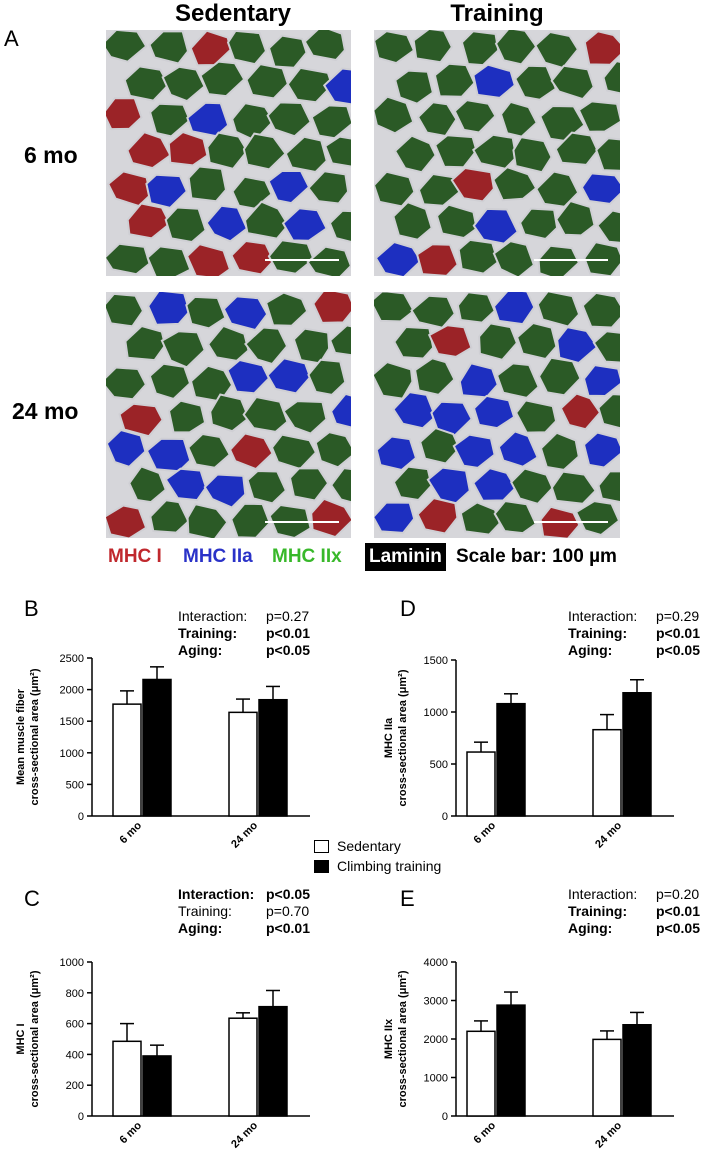 This screenshot has width=712, height=1161. Describe the element at coordinates (273, 757) in the screenshot. I see `bar-training-24mo` at that location.